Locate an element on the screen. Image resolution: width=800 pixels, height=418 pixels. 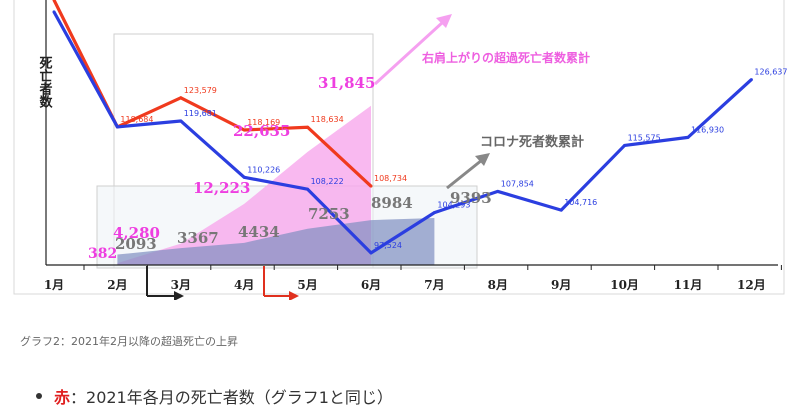
cumulative-label-excess: 22,635 is located at coordinates (261, 131).